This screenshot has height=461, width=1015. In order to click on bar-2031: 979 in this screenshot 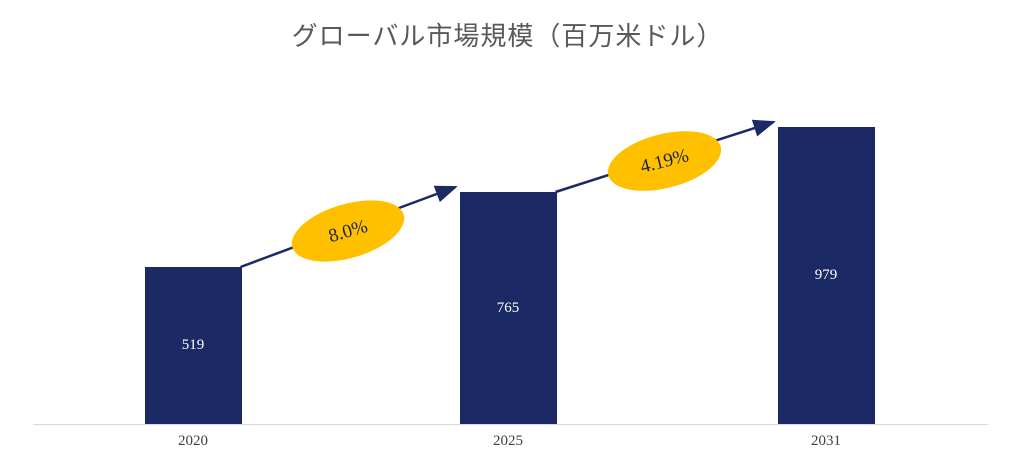, I will do `click(826, 275)`.